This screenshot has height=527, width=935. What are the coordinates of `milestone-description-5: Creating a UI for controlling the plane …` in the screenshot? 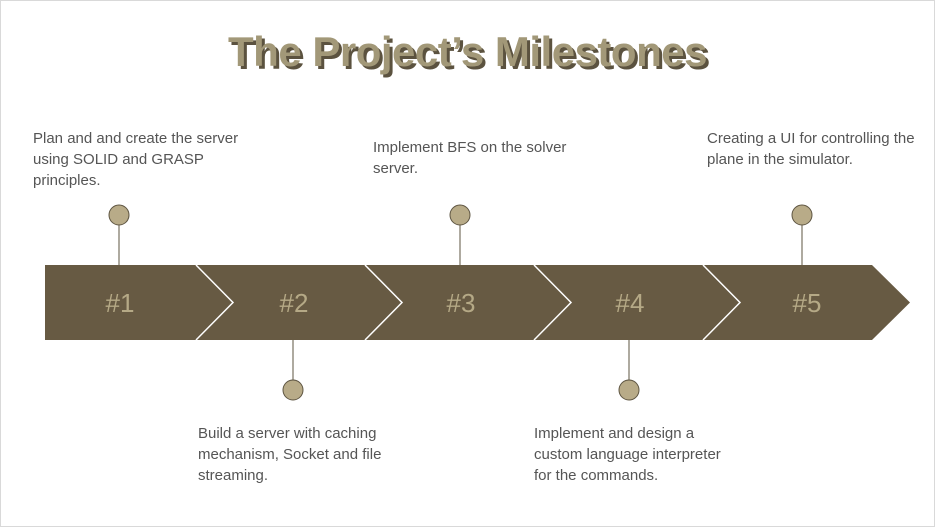 It's located at (811, 149).